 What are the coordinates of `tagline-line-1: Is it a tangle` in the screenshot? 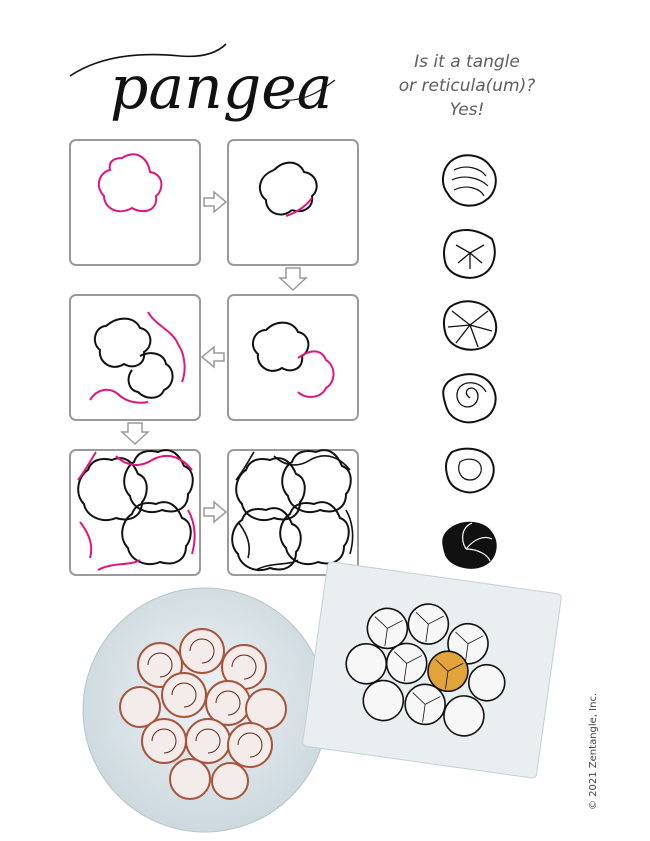 It's located at (467, 62).